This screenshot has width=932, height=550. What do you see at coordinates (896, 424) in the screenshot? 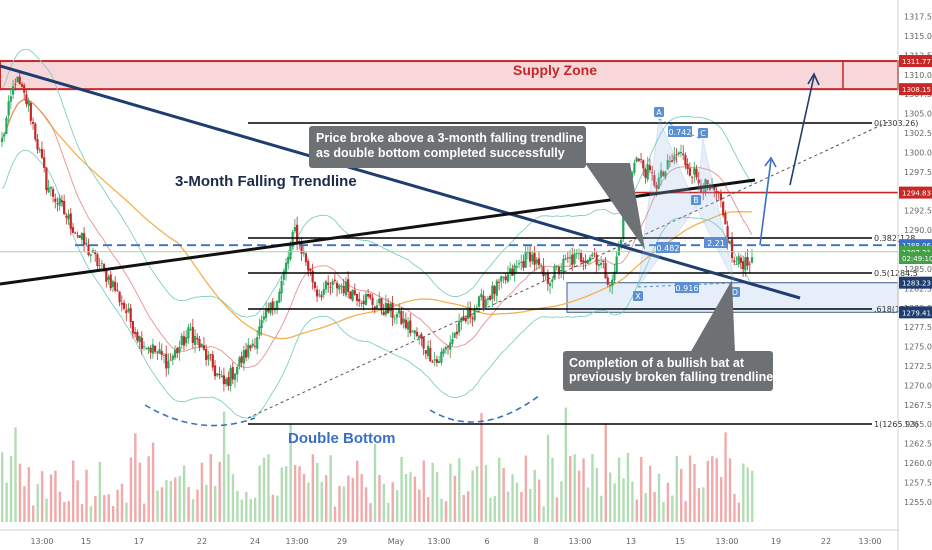
I see `fib-level-label: 1(1265.93)` at bounding box center [896, 424].